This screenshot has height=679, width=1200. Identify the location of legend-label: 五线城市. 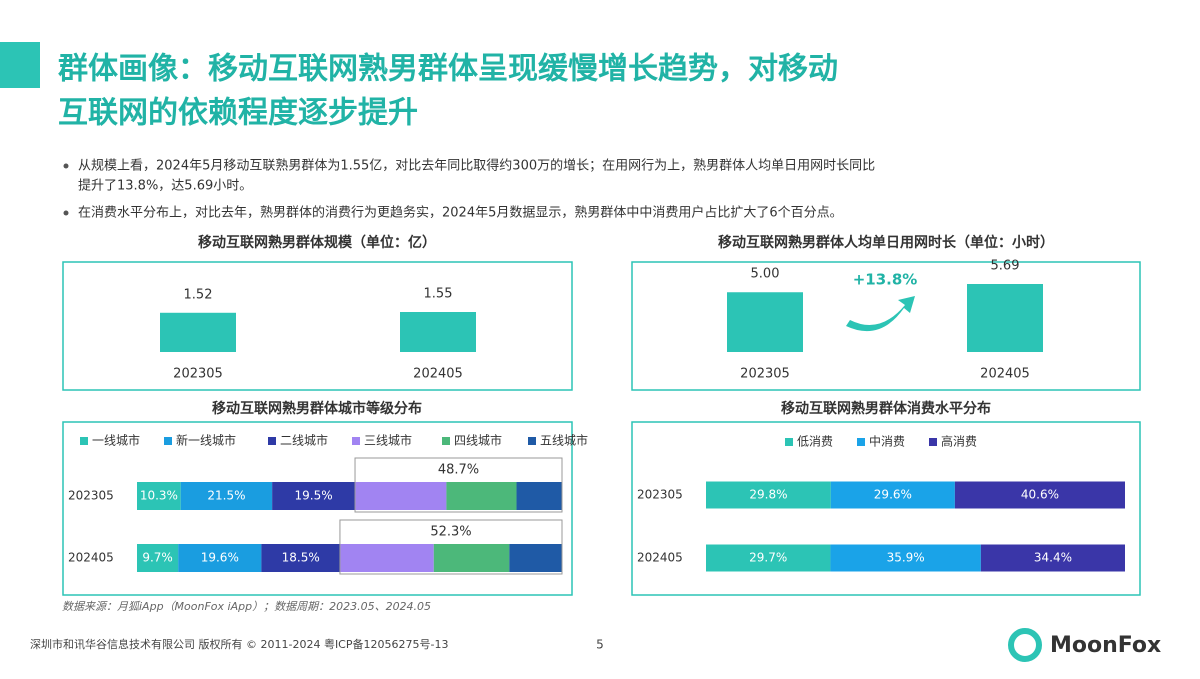
(564, 440).